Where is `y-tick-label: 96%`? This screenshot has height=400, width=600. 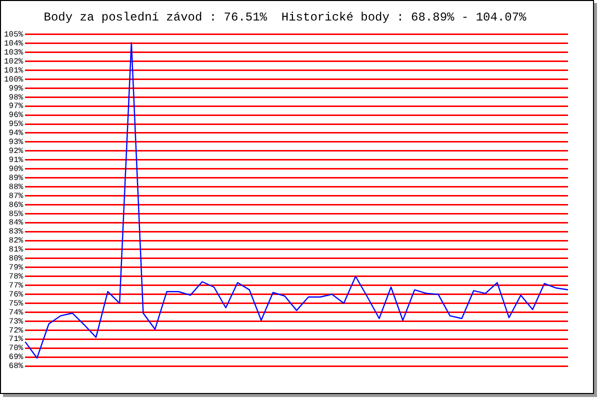
y-tick-label: 96% is located at coordinates (16, 115).